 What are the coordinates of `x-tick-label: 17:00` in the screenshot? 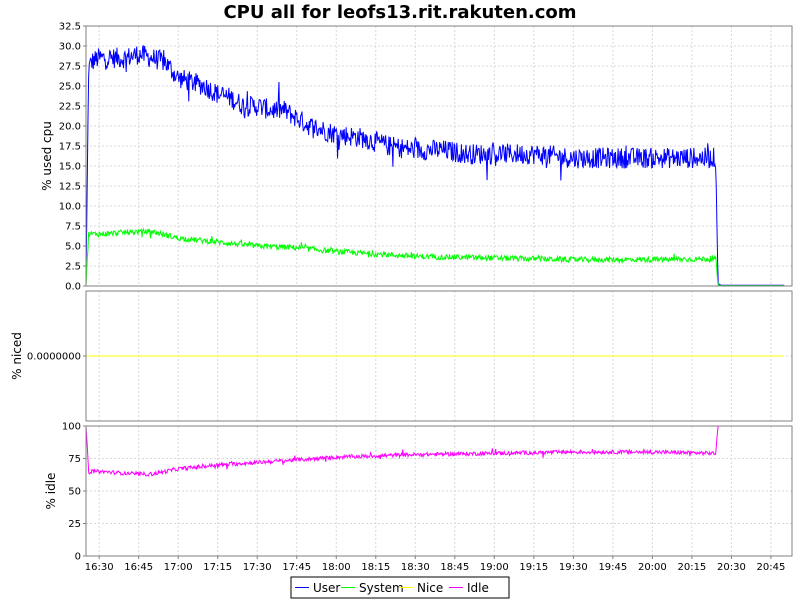 It's located at (178, 567).